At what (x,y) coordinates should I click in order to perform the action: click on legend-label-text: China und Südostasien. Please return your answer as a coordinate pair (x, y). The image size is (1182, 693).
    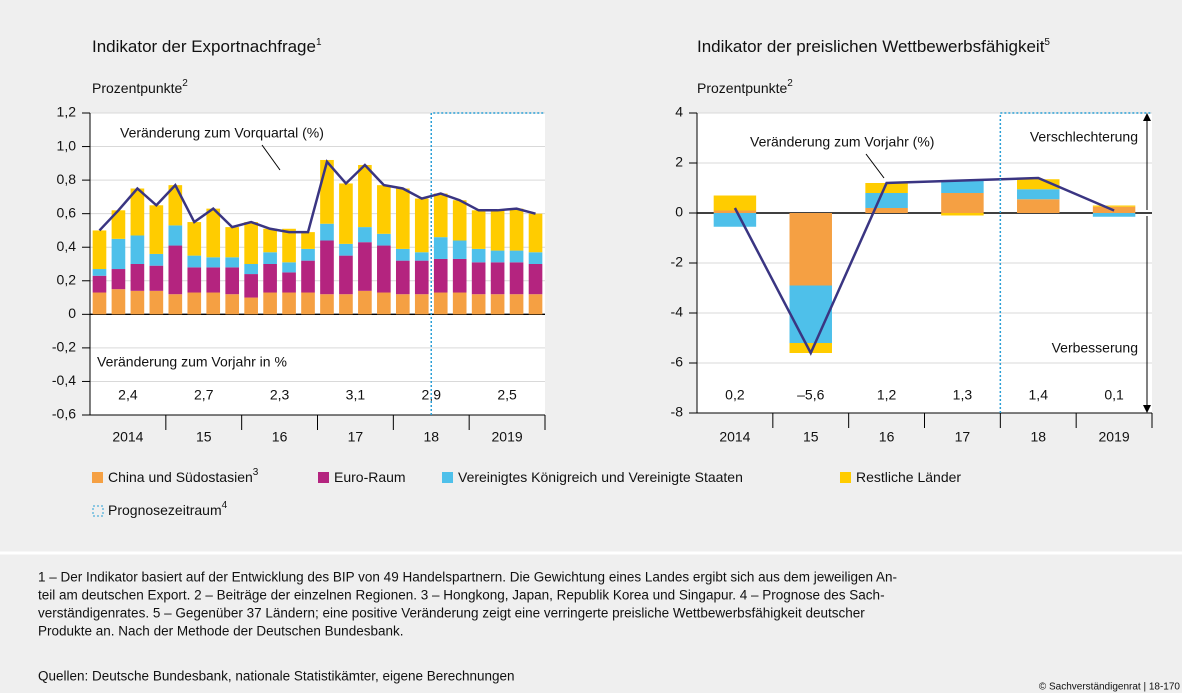
    Looking at the image, I should click on (180, 477).